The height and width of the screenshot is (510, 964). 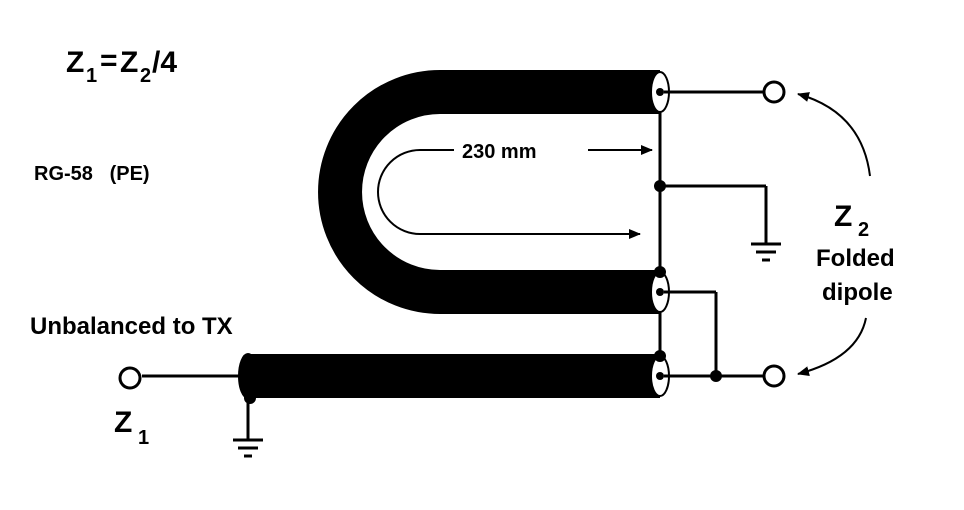 What do you see at coordinates (92, 174) in the screenshot?
I see `cable-type-label: RG-58 (PE)` at bounding box center [92, 174].